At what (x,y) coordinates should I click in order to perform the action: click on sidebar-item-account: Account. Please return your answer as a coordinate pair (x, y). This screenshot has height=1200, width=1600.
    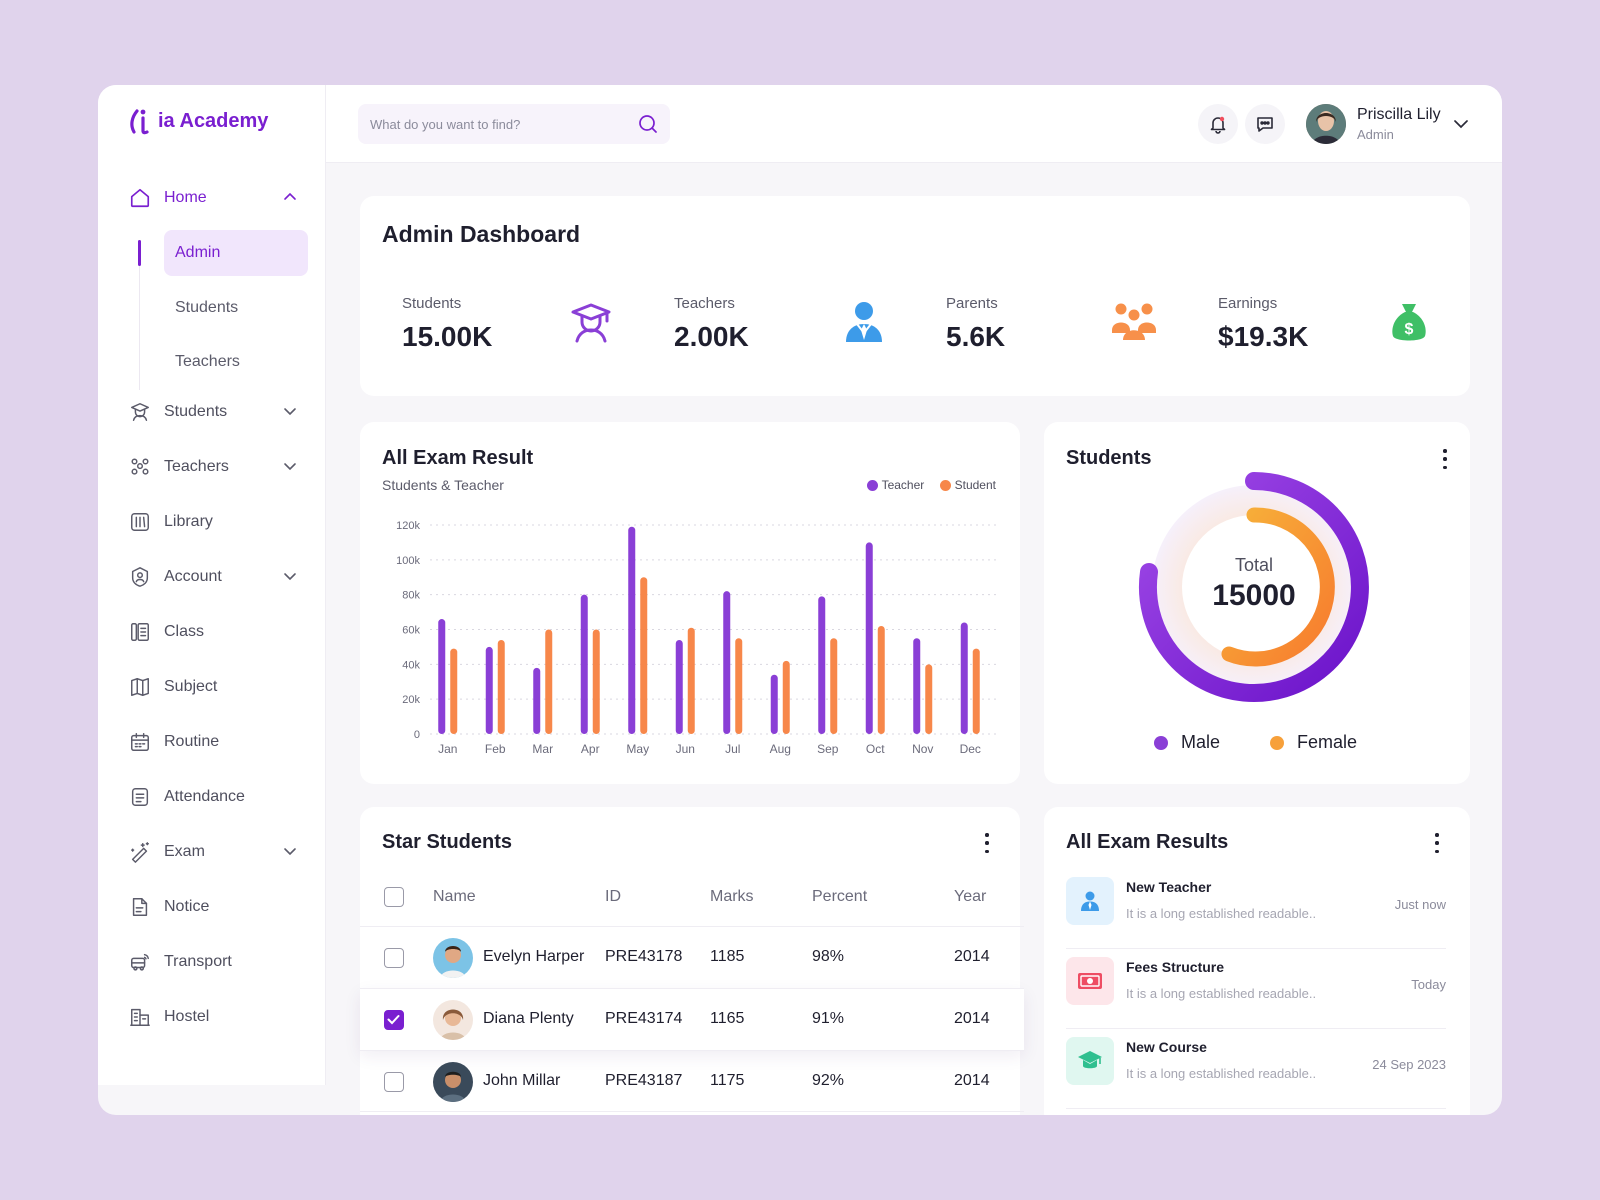
    Looking at the image, I should click on (213, 577).